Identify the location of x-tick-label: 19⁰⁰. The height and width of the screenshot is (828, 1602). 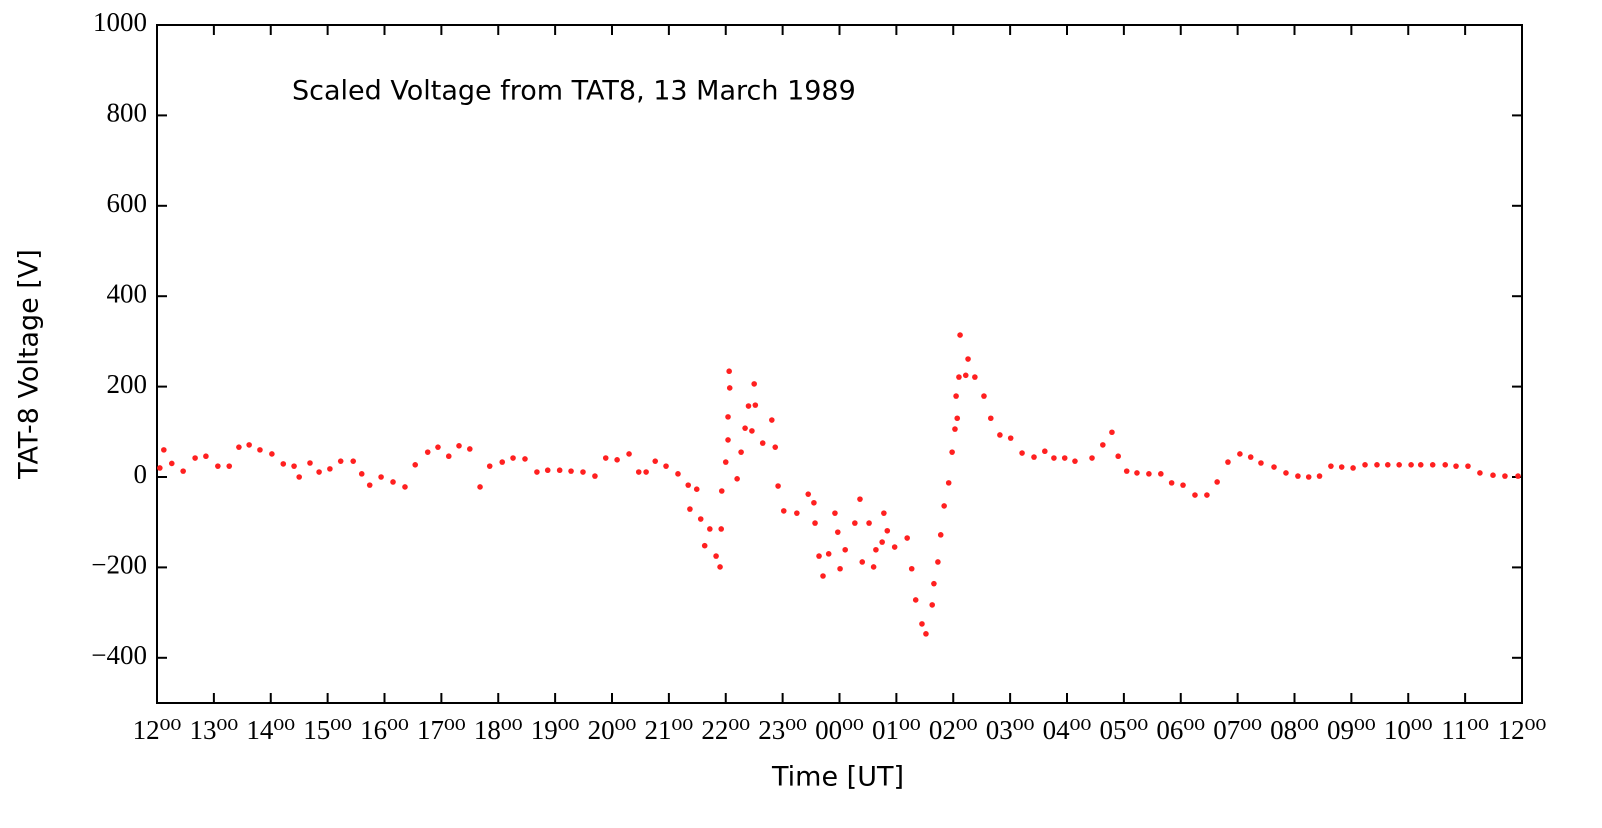
(555, 730).